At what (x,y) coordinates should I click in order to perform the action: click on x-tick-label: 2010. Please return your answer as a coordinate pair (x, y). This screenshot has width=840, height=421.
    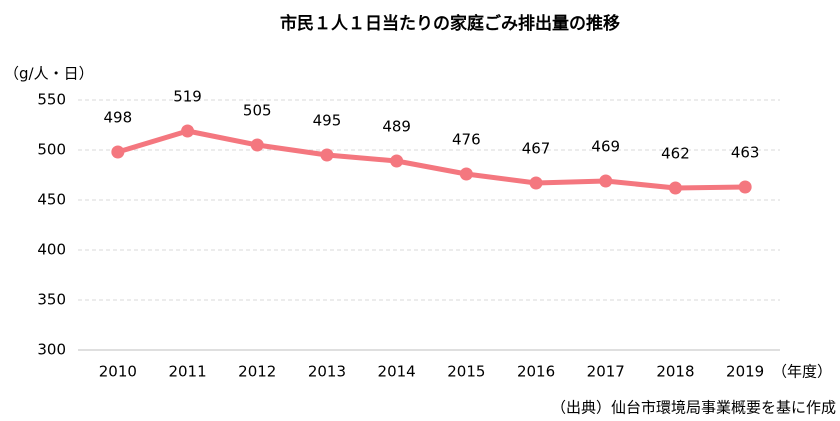
    Looking at the image, I should click on (118, 372).